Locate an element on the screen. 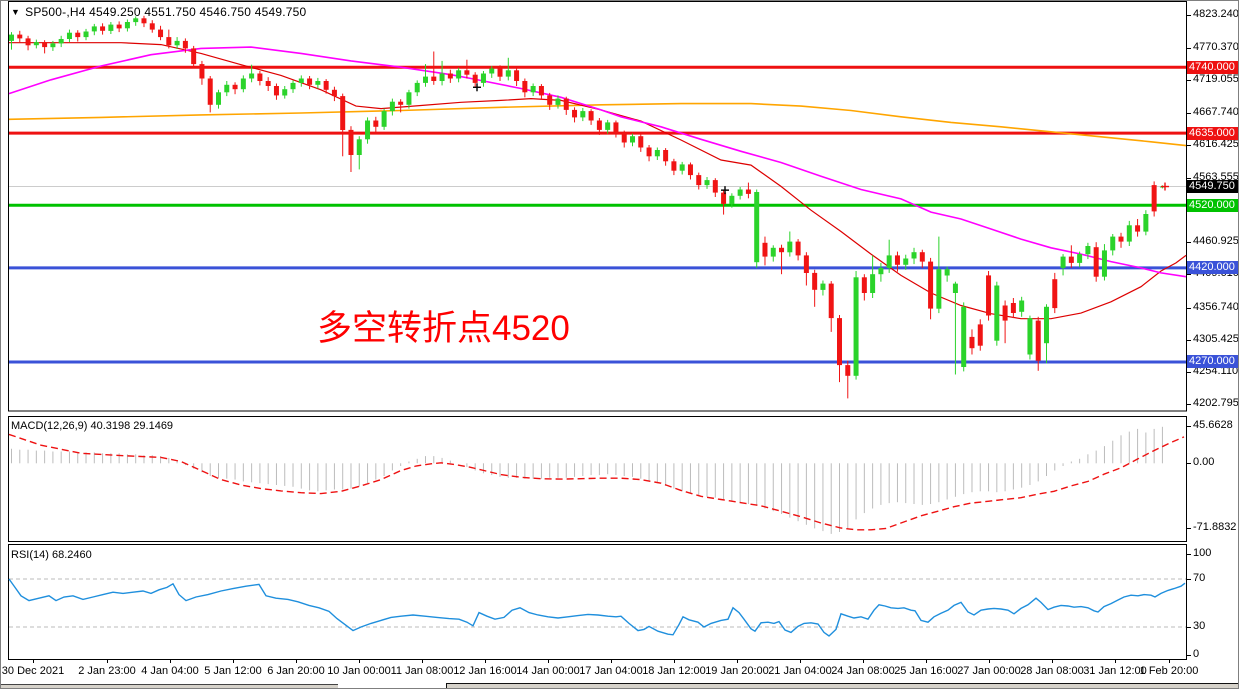 Image resolution: width=1239 pixels, height=689 pixels. time-axis-label: 30 Dec 2021 is located at coordinates (33, 671).